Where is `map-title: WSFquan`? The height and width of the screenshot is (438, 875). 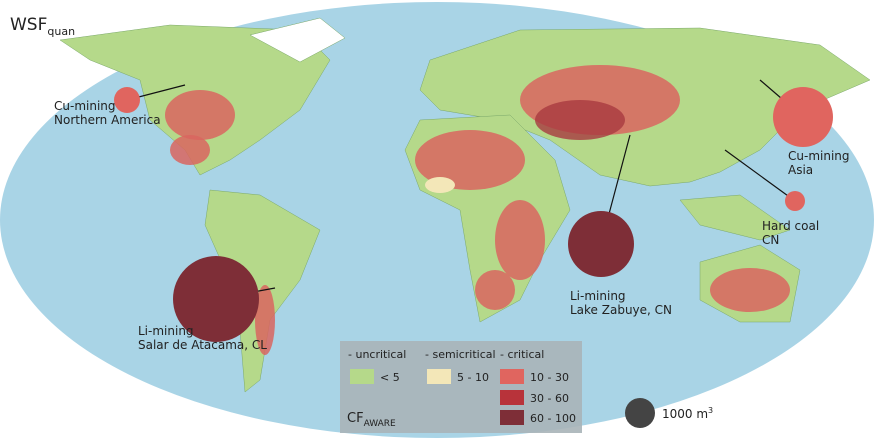
map-title: WSFquan is located at coordinates (42, 26).